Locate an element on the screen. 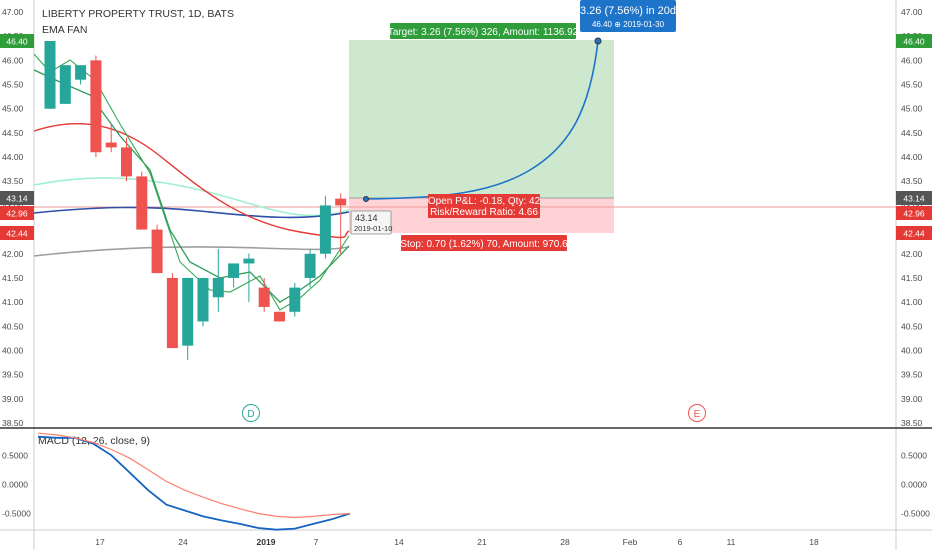 This screenshot has height=550, width=932. ema-blue-line is located at coordinates (191, 212).